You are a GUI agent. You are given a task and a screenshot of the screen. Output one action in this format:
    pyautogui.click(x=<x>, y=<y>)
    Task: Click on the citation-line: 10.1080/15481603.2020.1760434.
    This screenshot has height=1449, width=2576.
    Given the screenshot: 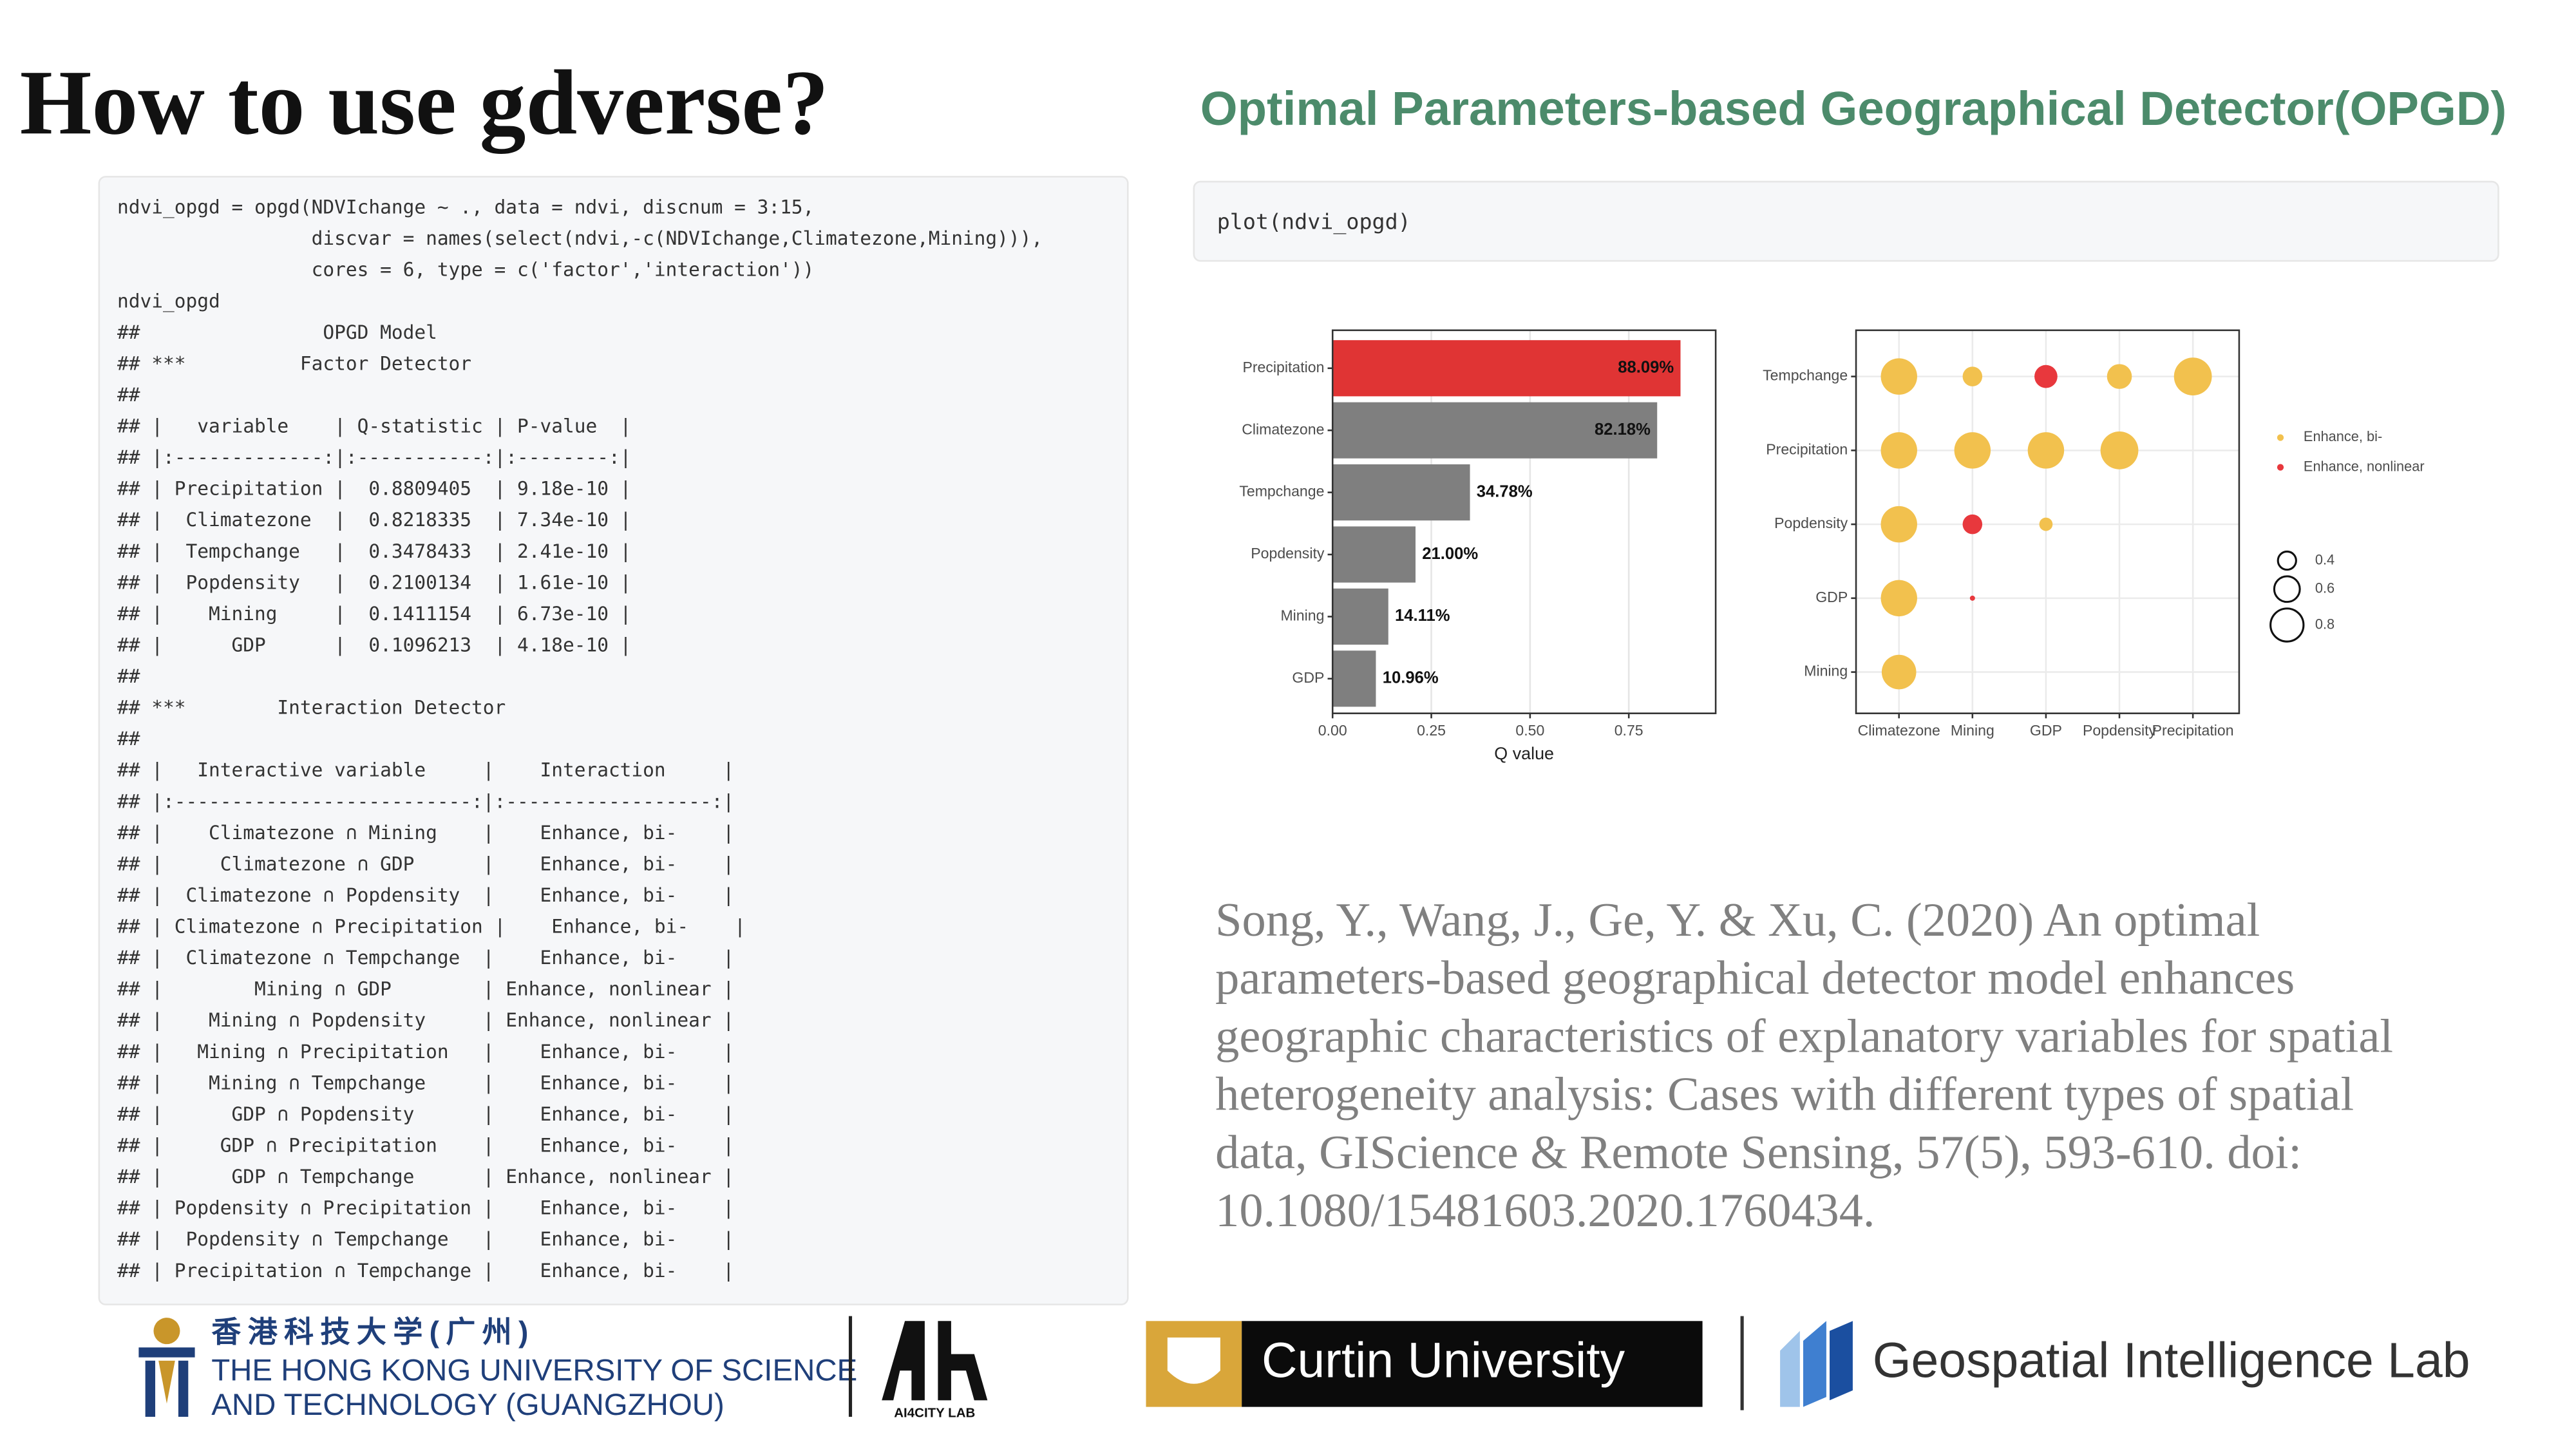 What is the action you would take?
    pyautogui.click(x=1545, y=1210)
    